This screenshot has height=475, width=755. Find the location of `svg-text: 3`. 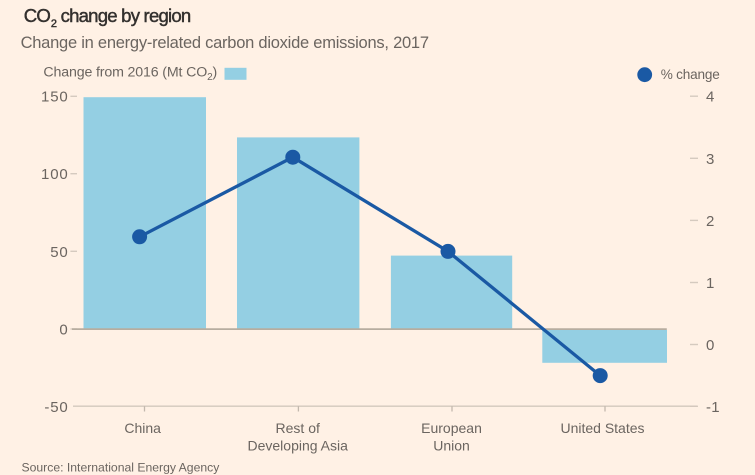

svg-text: 3 is located at coordinates (710, 159).